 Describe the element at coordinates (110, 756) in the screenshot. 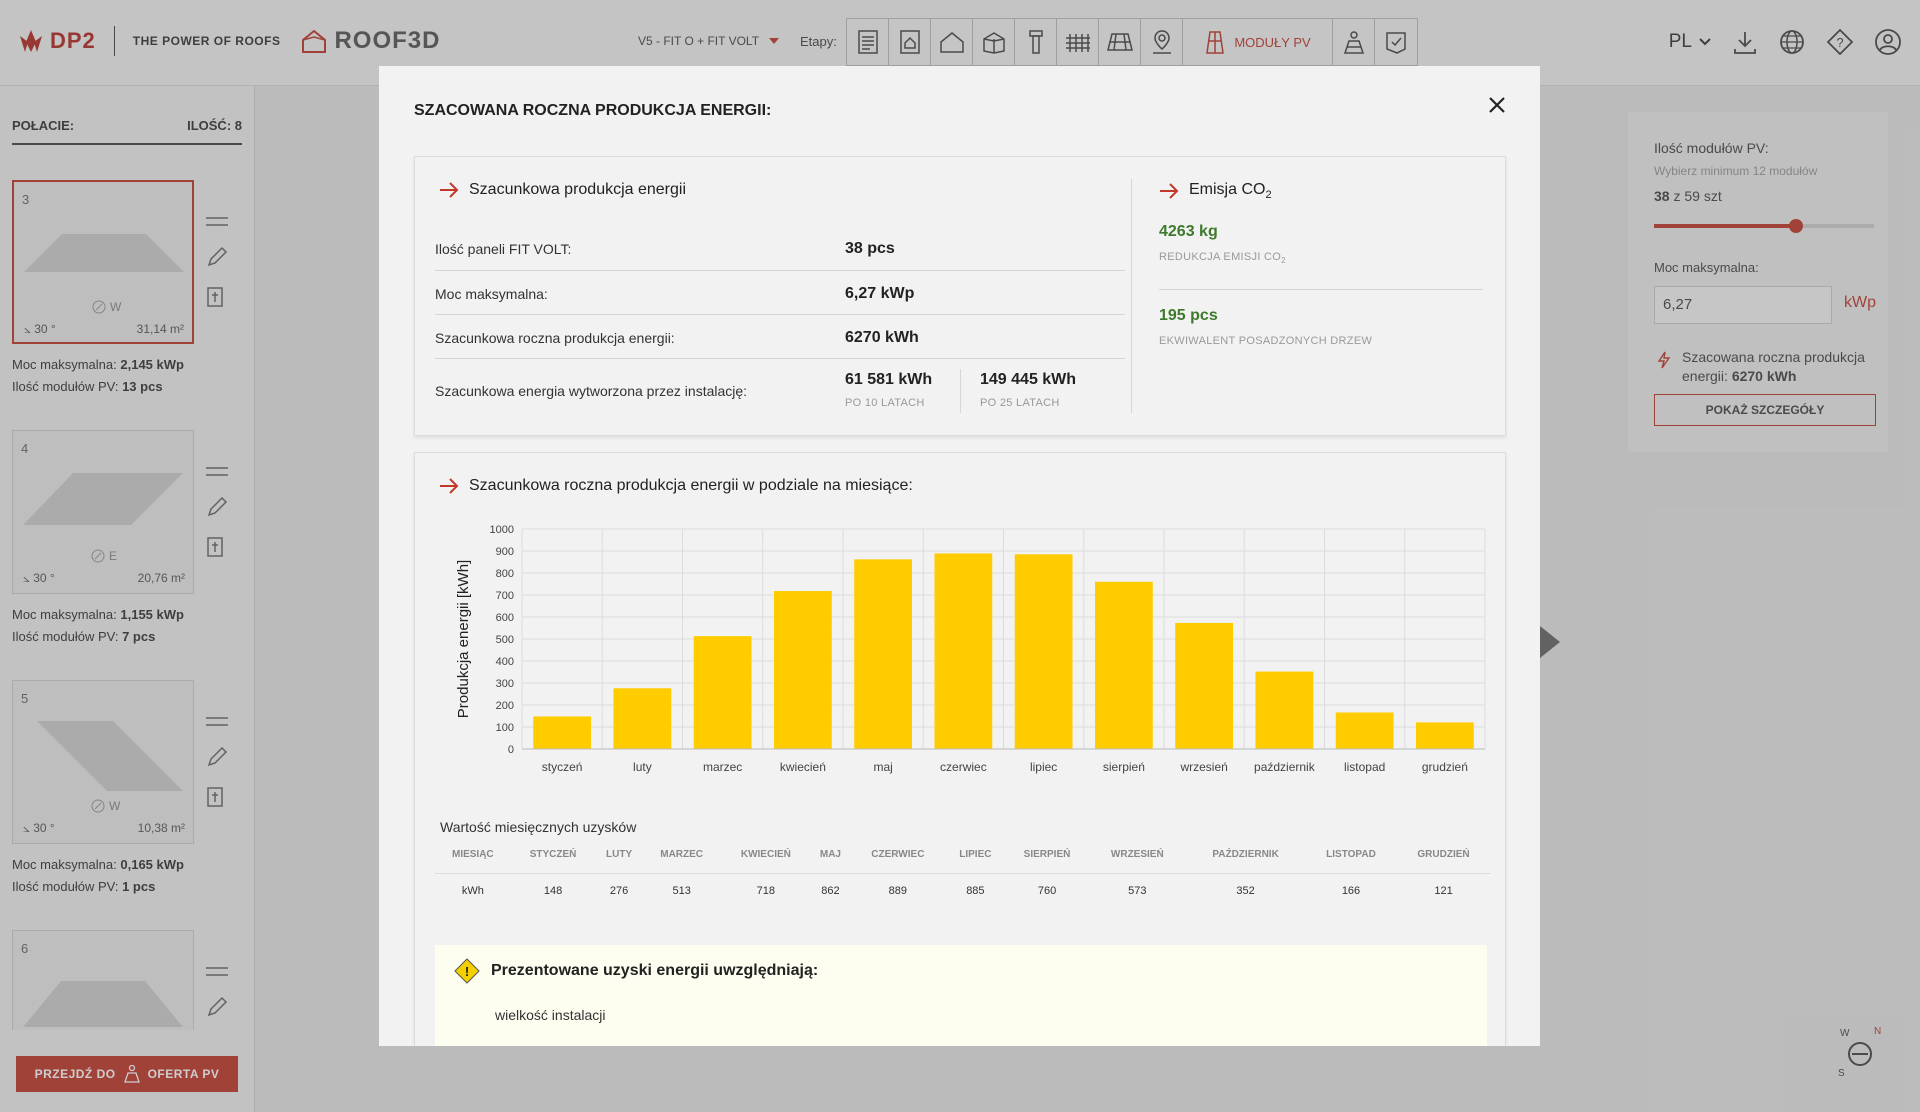

I see `roof-shape-rhombus` at that location.